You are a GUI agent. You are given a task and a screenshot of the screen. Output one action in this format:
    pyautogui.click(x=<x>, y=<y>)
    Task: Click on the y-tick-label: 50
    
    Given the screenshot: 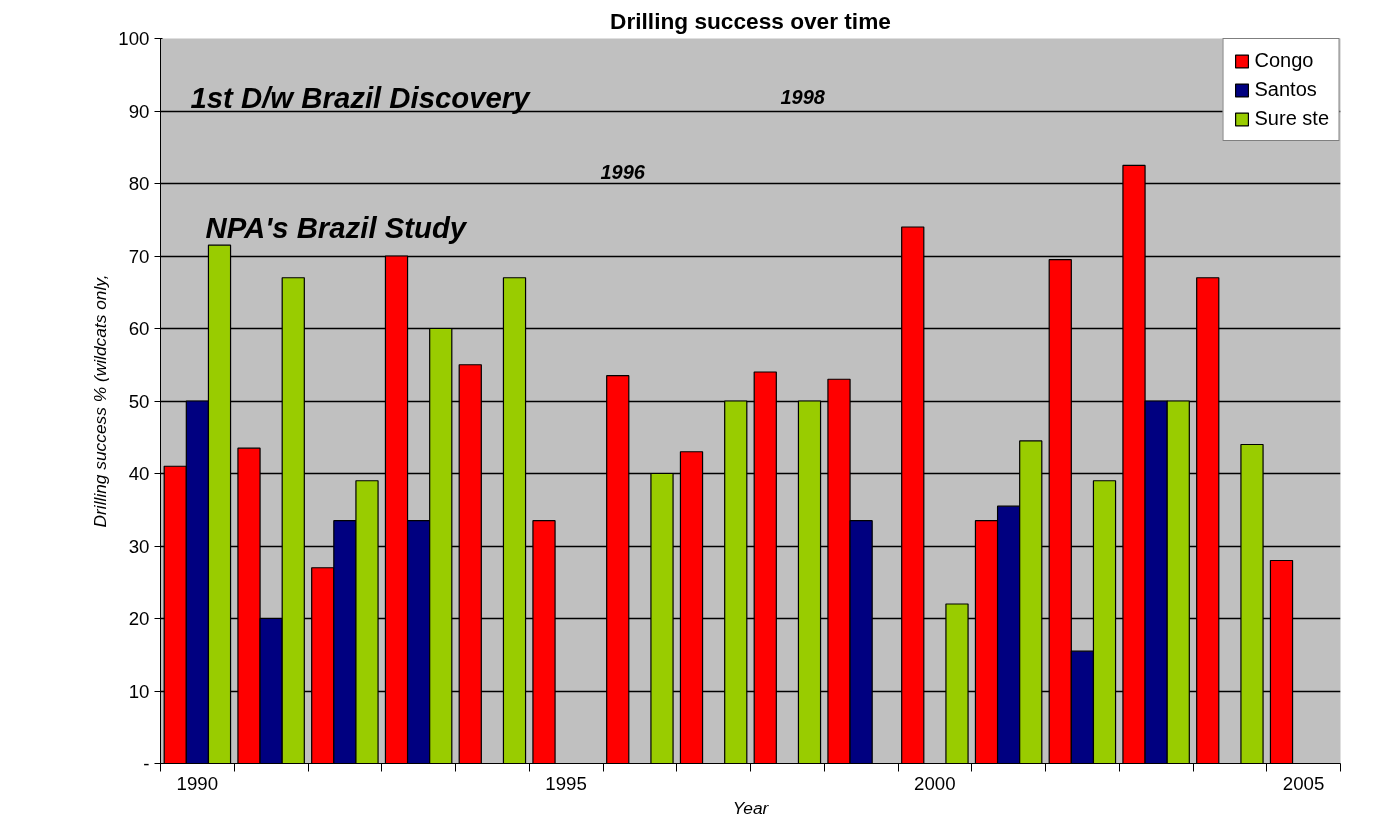 What is the action you would take?
    pyautogui.click(x=139, y=401)
    